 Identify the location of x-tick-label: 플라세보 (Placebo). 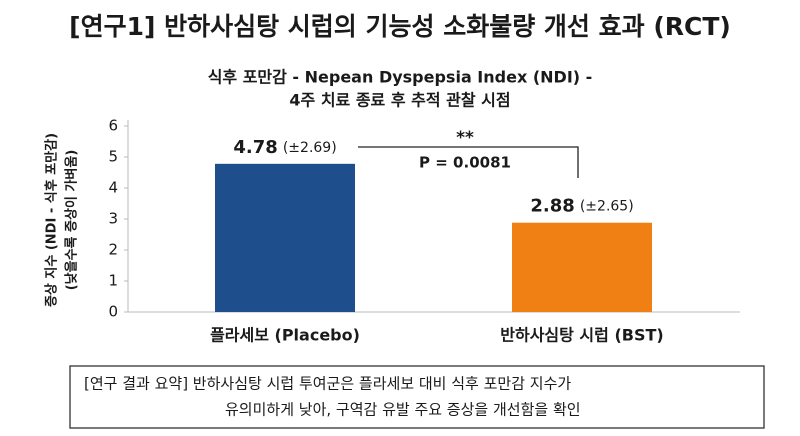
(285, 335).